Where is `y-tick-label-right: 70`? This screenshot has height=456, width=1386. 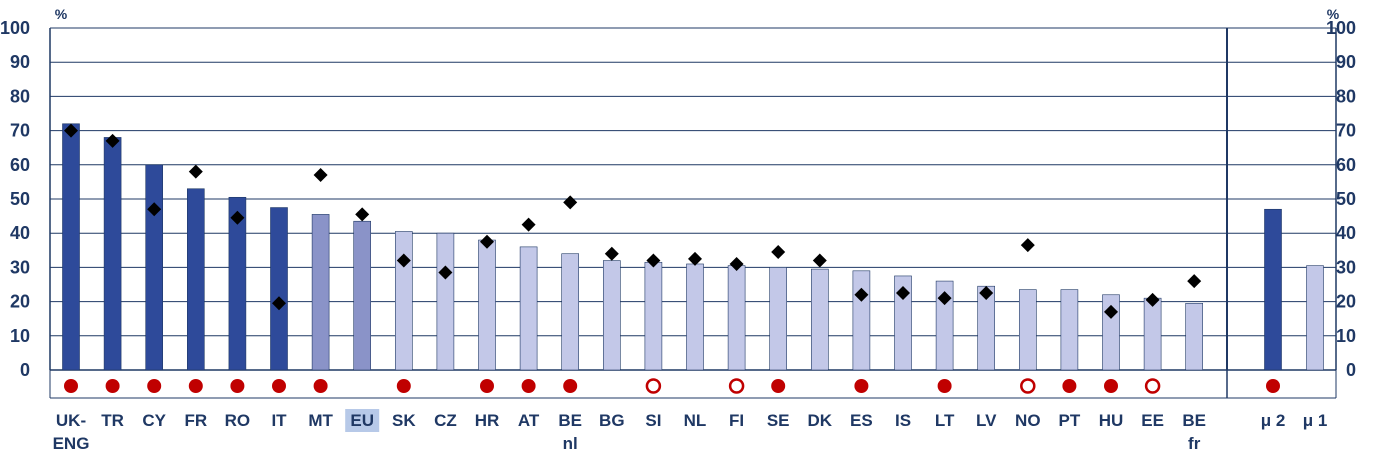
y-tick-label-right: 70 is located at coordinates (1346, 131).